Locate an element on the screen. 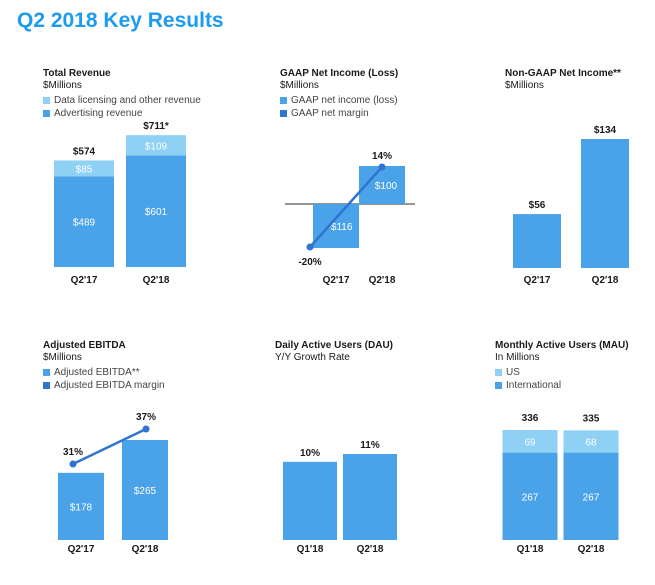 This screenshot has width=655, height=585. margin-label: 37% is located at coordinates (146, 417).